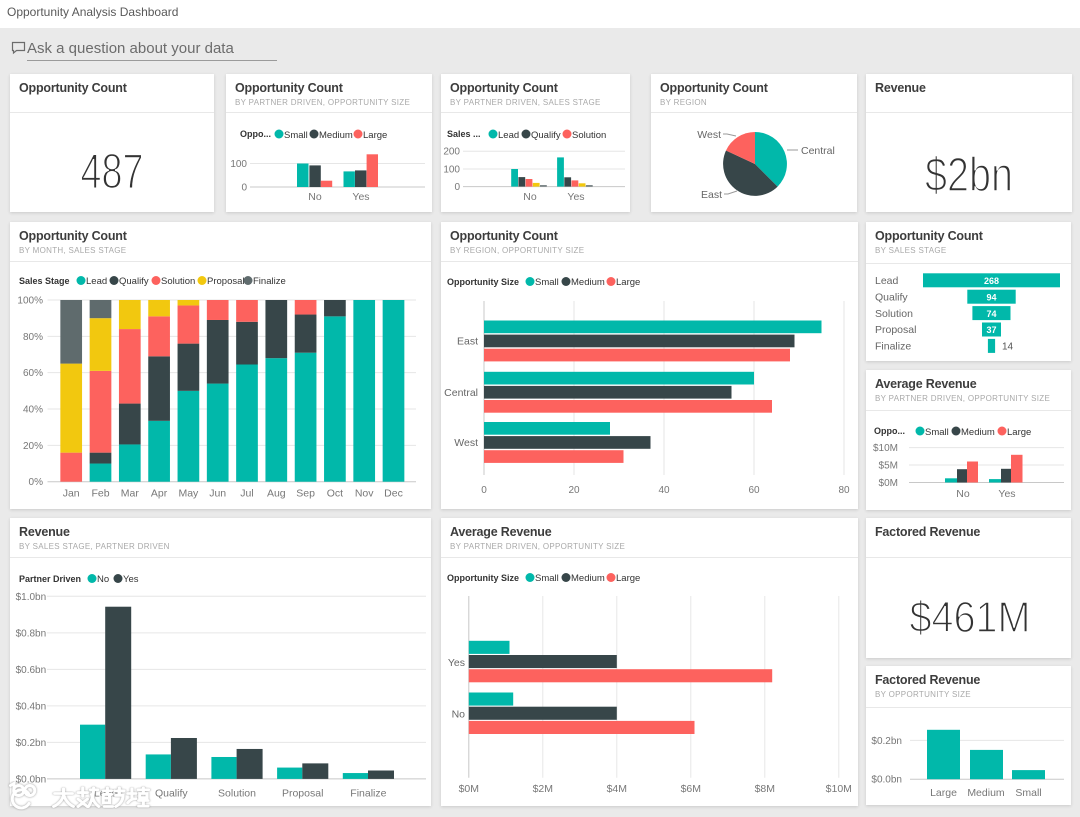 The image size is (1080, 817). What do you see at coordinates (112, 171) in the screenshot?
I see `svg-text: 487` at bounding box center [112, 171].